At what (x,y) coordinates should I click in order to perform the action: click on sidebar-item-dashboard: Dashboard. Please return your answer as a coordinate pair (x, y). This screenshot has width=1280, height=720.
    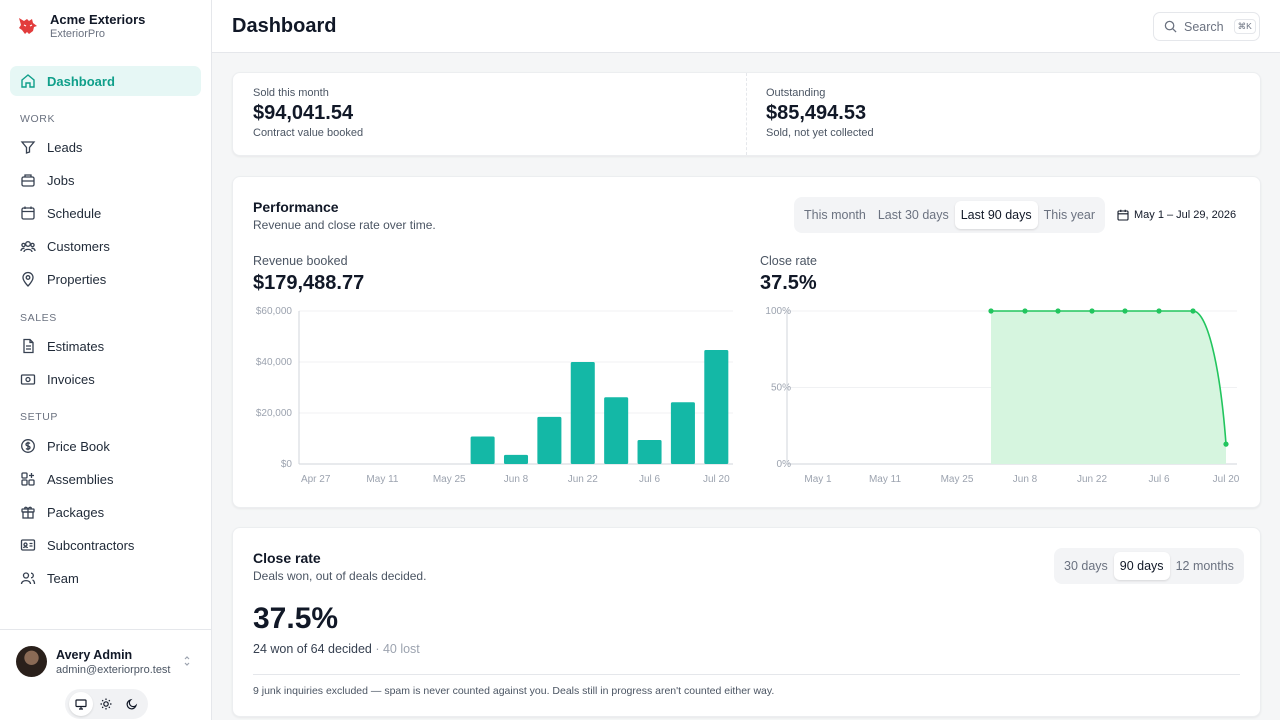
    Looking at the image, I should click on (105, 81).